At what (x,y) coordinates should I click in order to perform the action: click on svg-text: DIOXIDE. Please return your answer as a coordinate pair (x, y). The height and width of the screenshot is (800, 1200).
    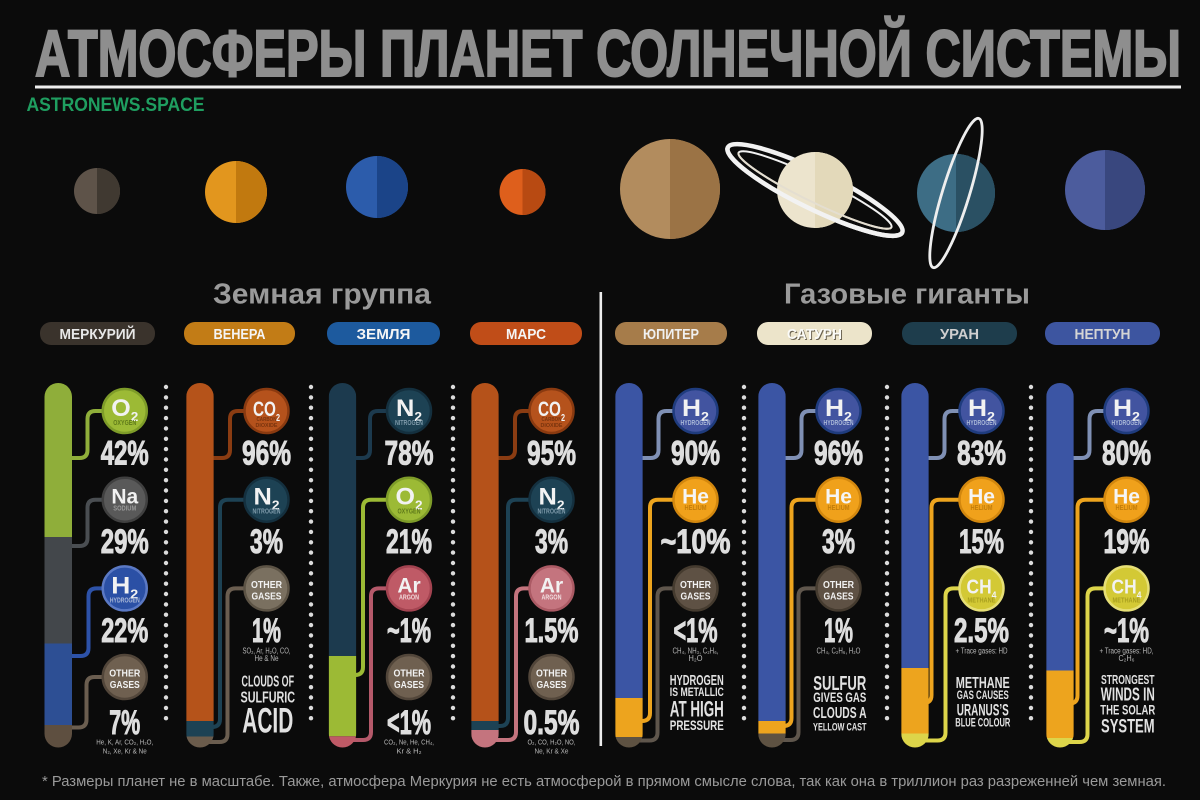
    Looking at the image, I should click on (552, 426).